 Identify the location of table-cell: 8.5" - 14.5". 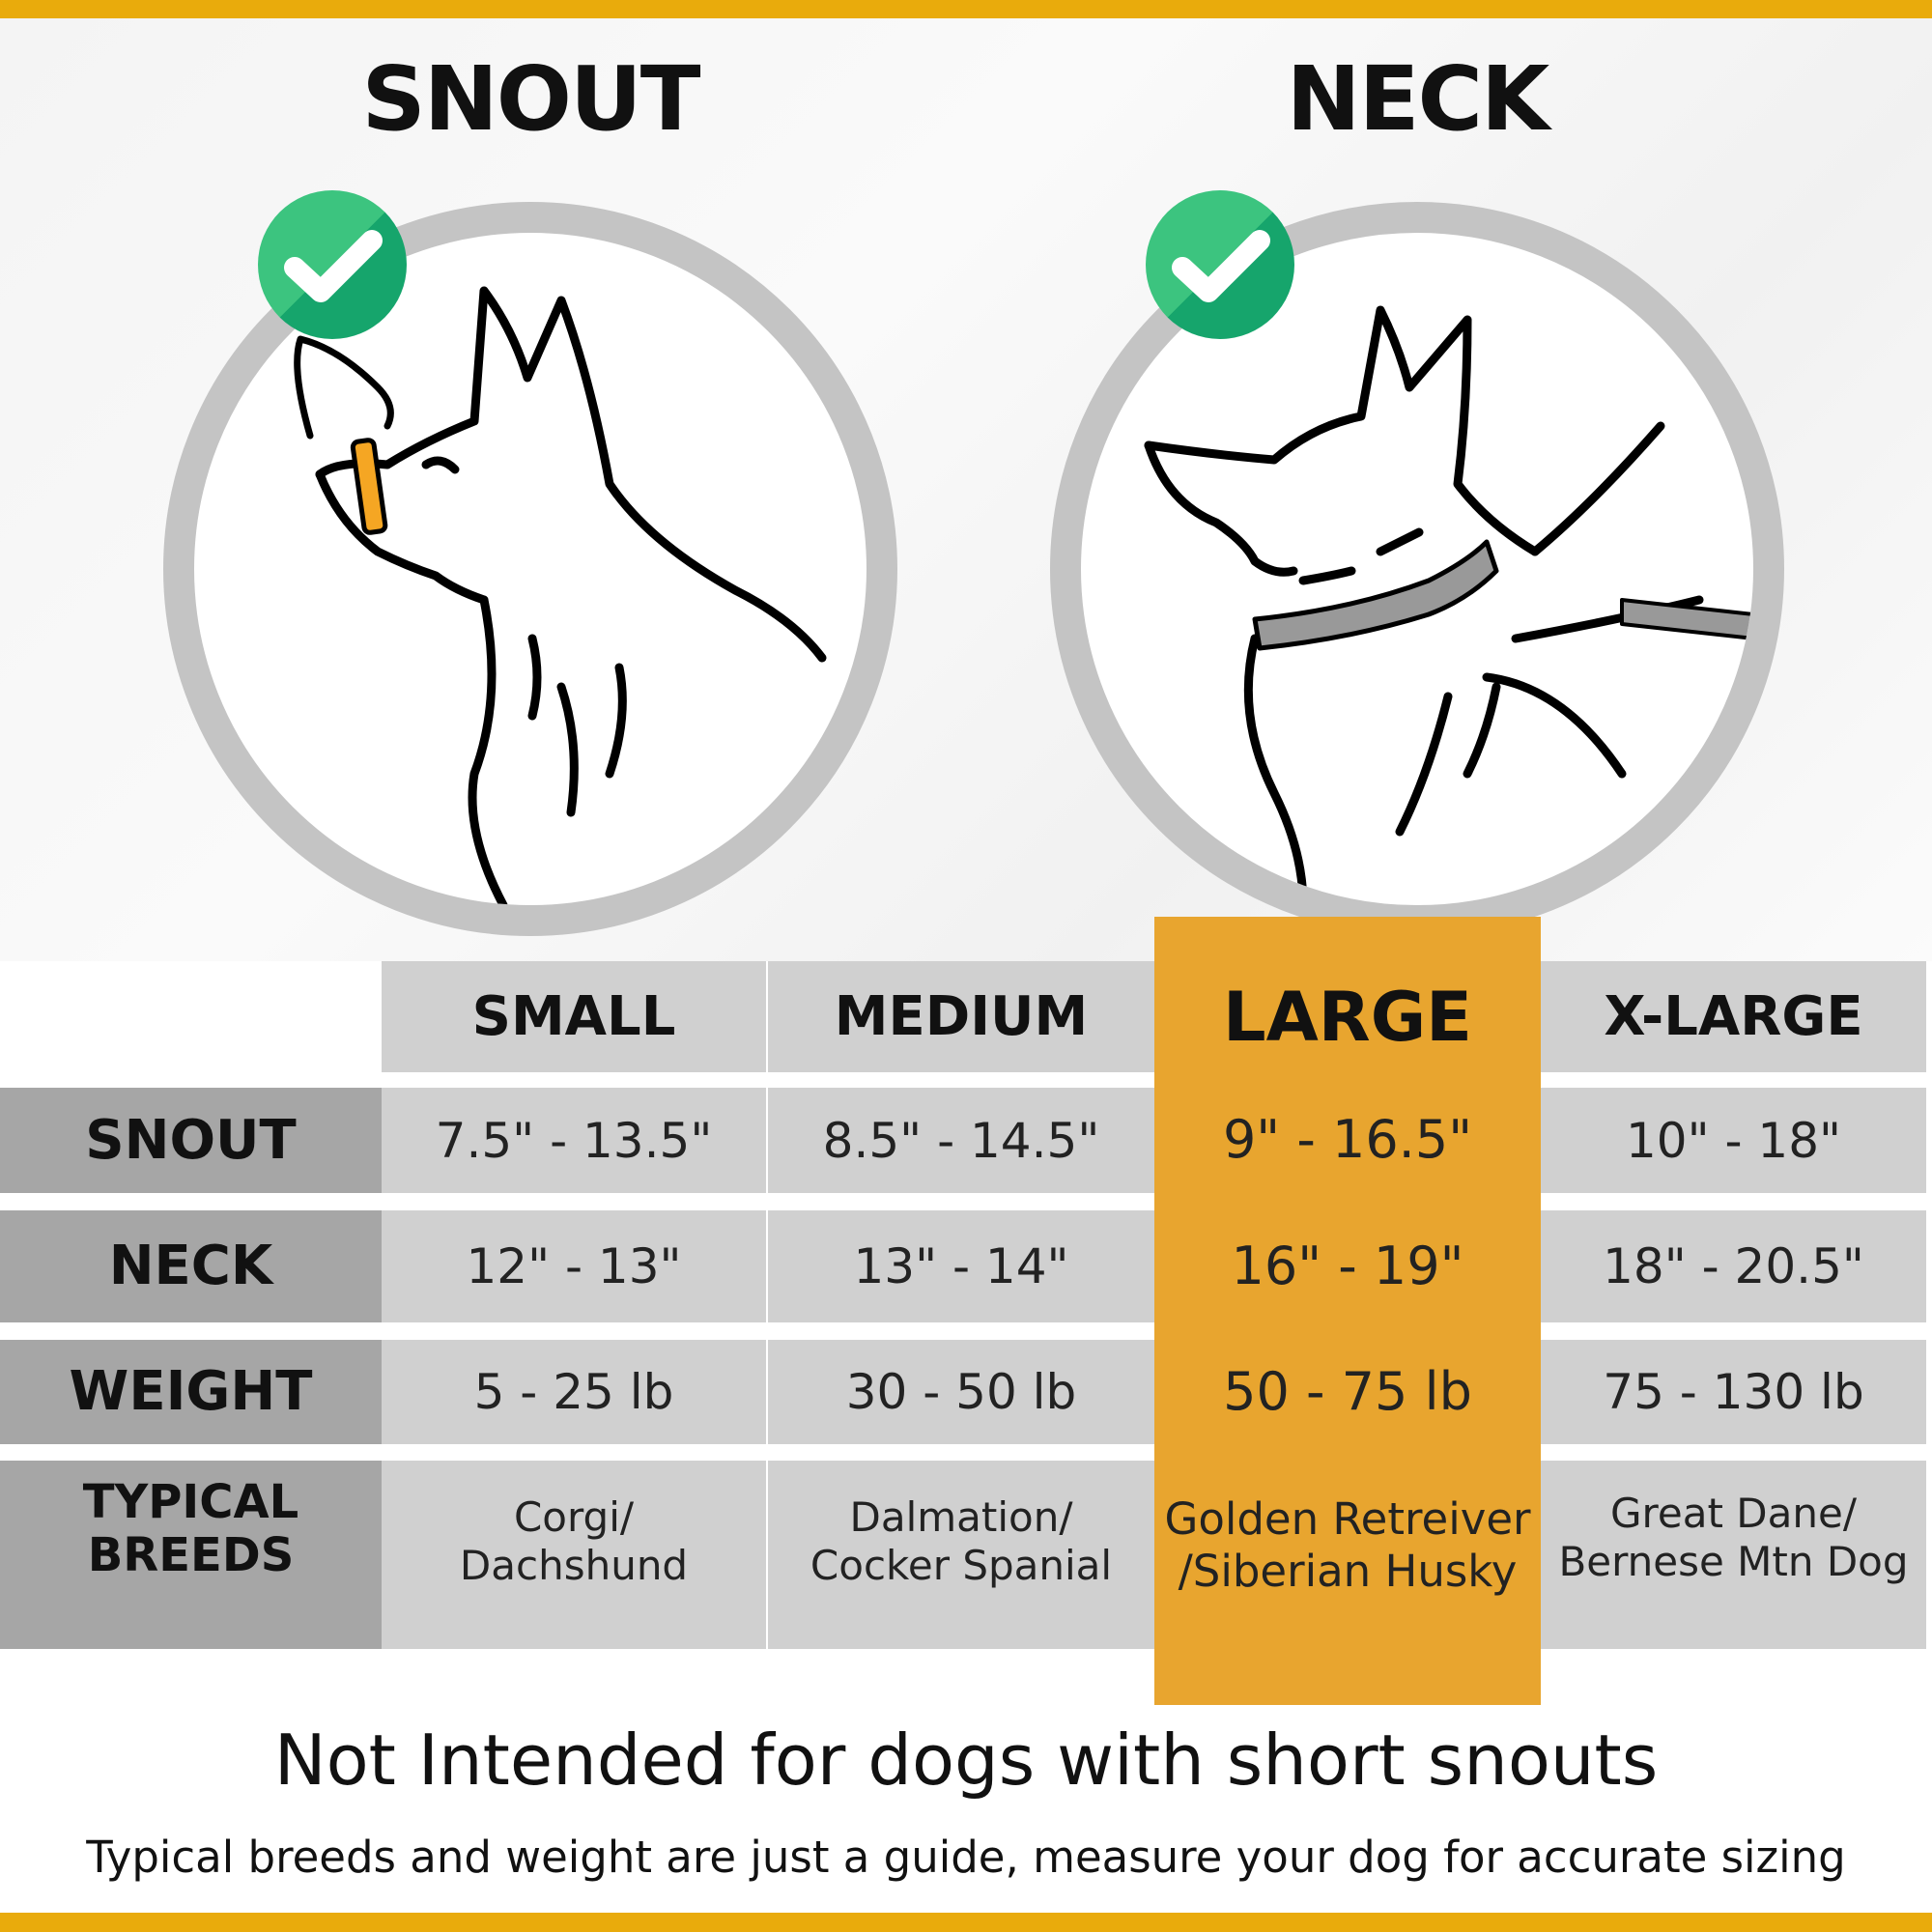
(961, 1140).